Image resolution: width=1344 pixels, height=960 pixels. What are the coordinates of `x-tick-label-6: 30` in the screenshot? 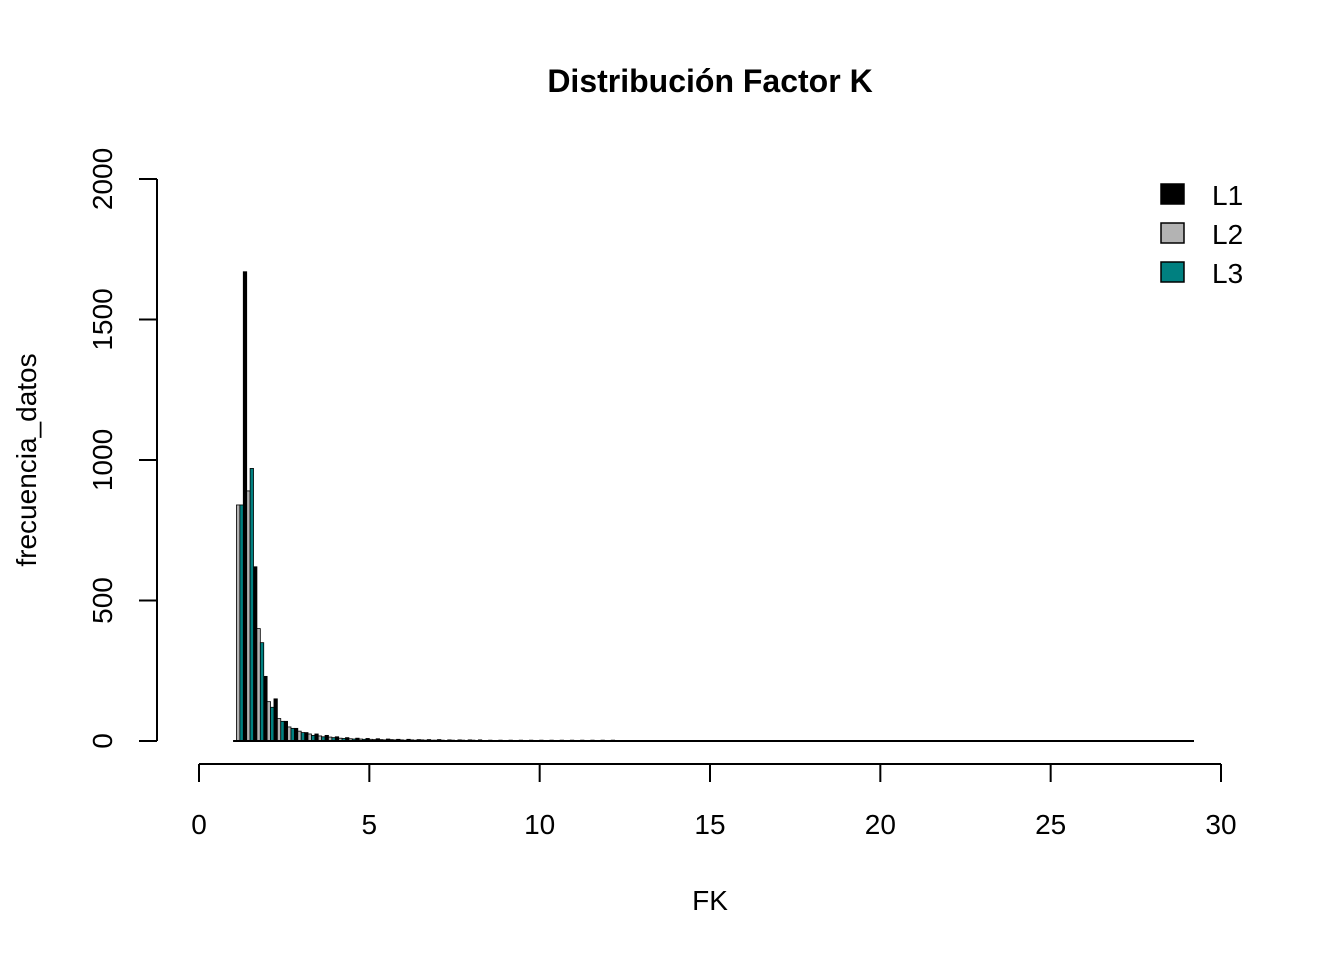 It's located at (1220, 824).